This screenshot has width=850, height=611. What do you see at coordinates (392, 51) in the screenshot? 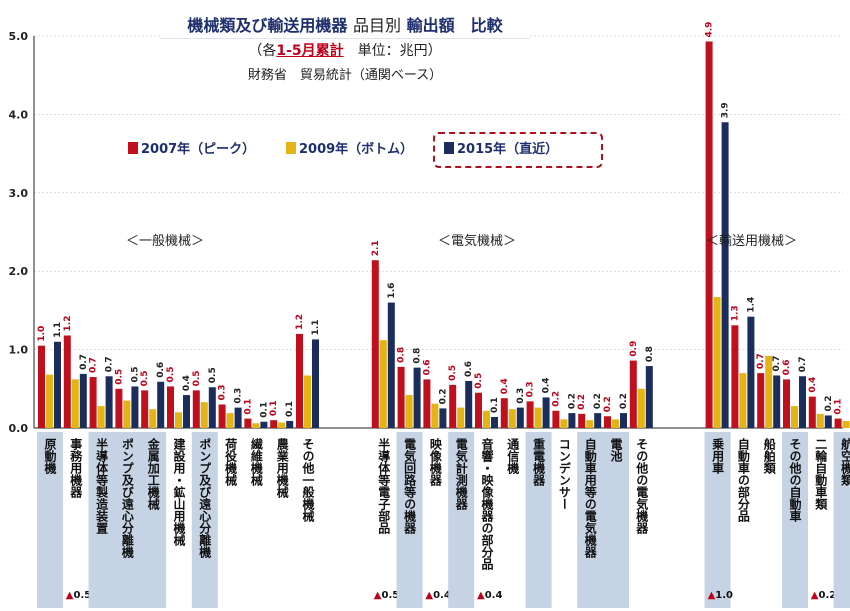
I see `subtitle-post: 単位：兆円）` at bounding box center [392, 51].